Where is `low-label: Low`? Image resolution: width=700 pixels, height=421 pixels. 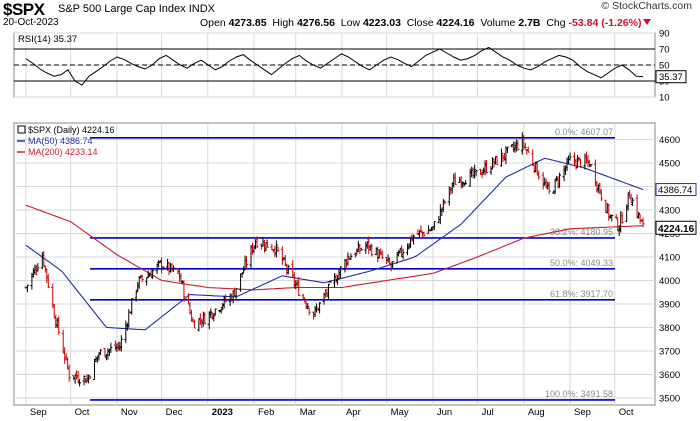 low-label: Low is located at coordinates (350, 23).